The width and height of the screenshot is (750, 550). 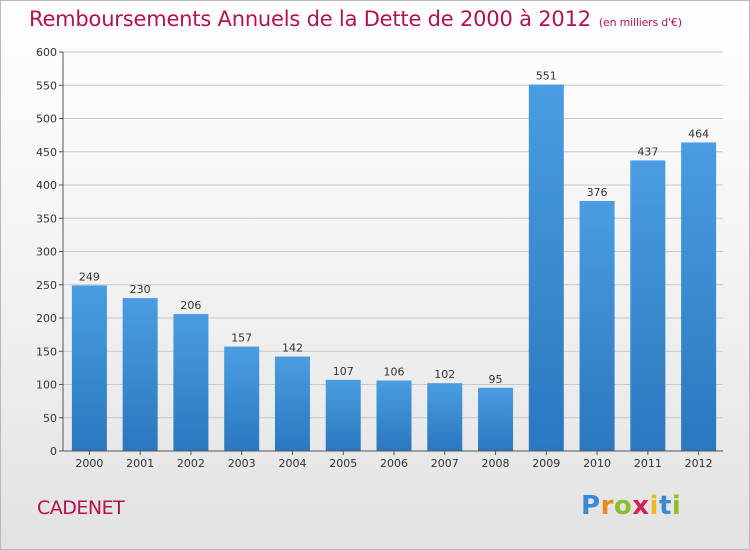 I want to click on data-label-2009: 551, so click(x=546, y=76).